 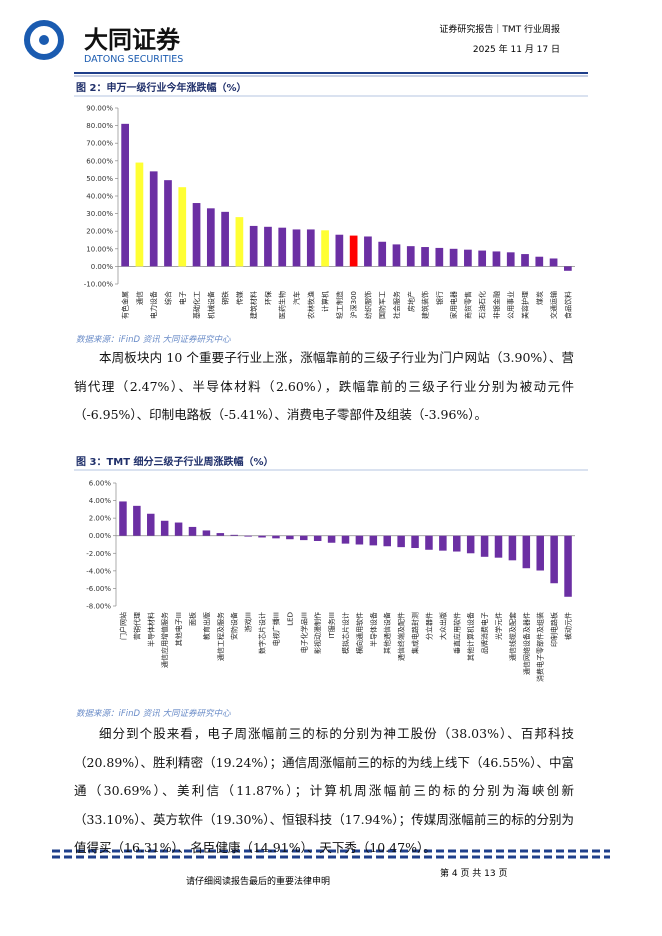 I want to click on x-tick-label: 基础化工, so click(x=196, y=305).